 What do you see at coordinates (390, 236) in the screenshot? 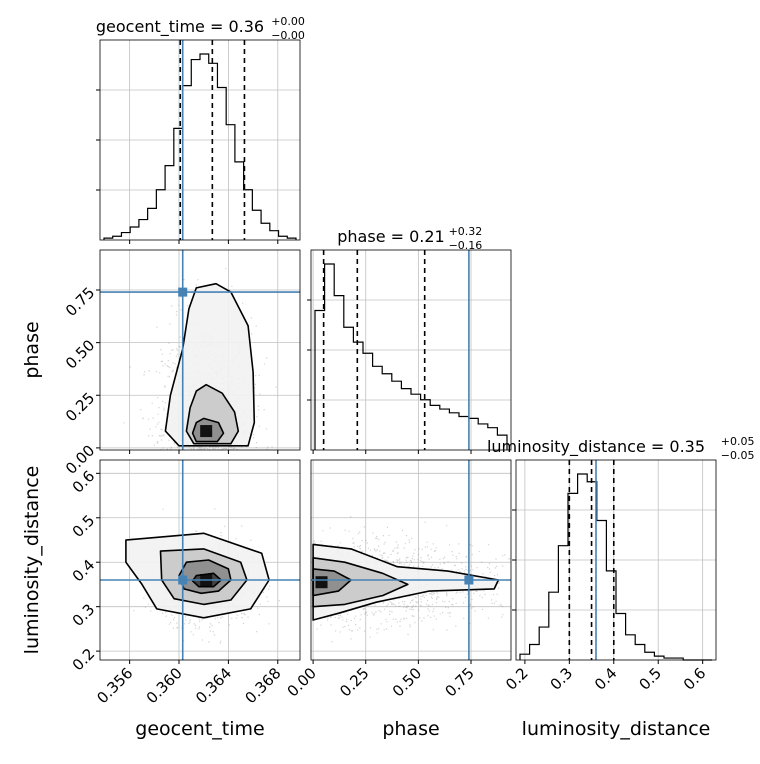
I see `title-phase: phase = 0.21` at bounding box center [390, 236].